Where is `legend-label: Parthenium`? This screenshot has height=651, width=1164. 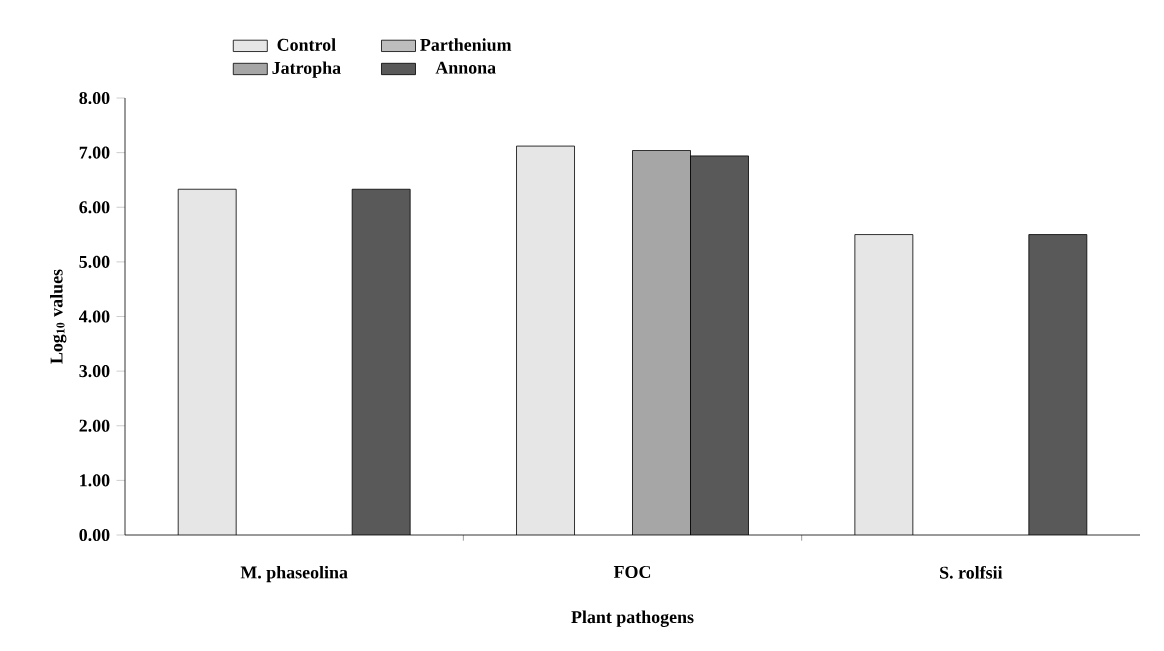
legend-label: Parthenium is located at coordinates (466, 44).